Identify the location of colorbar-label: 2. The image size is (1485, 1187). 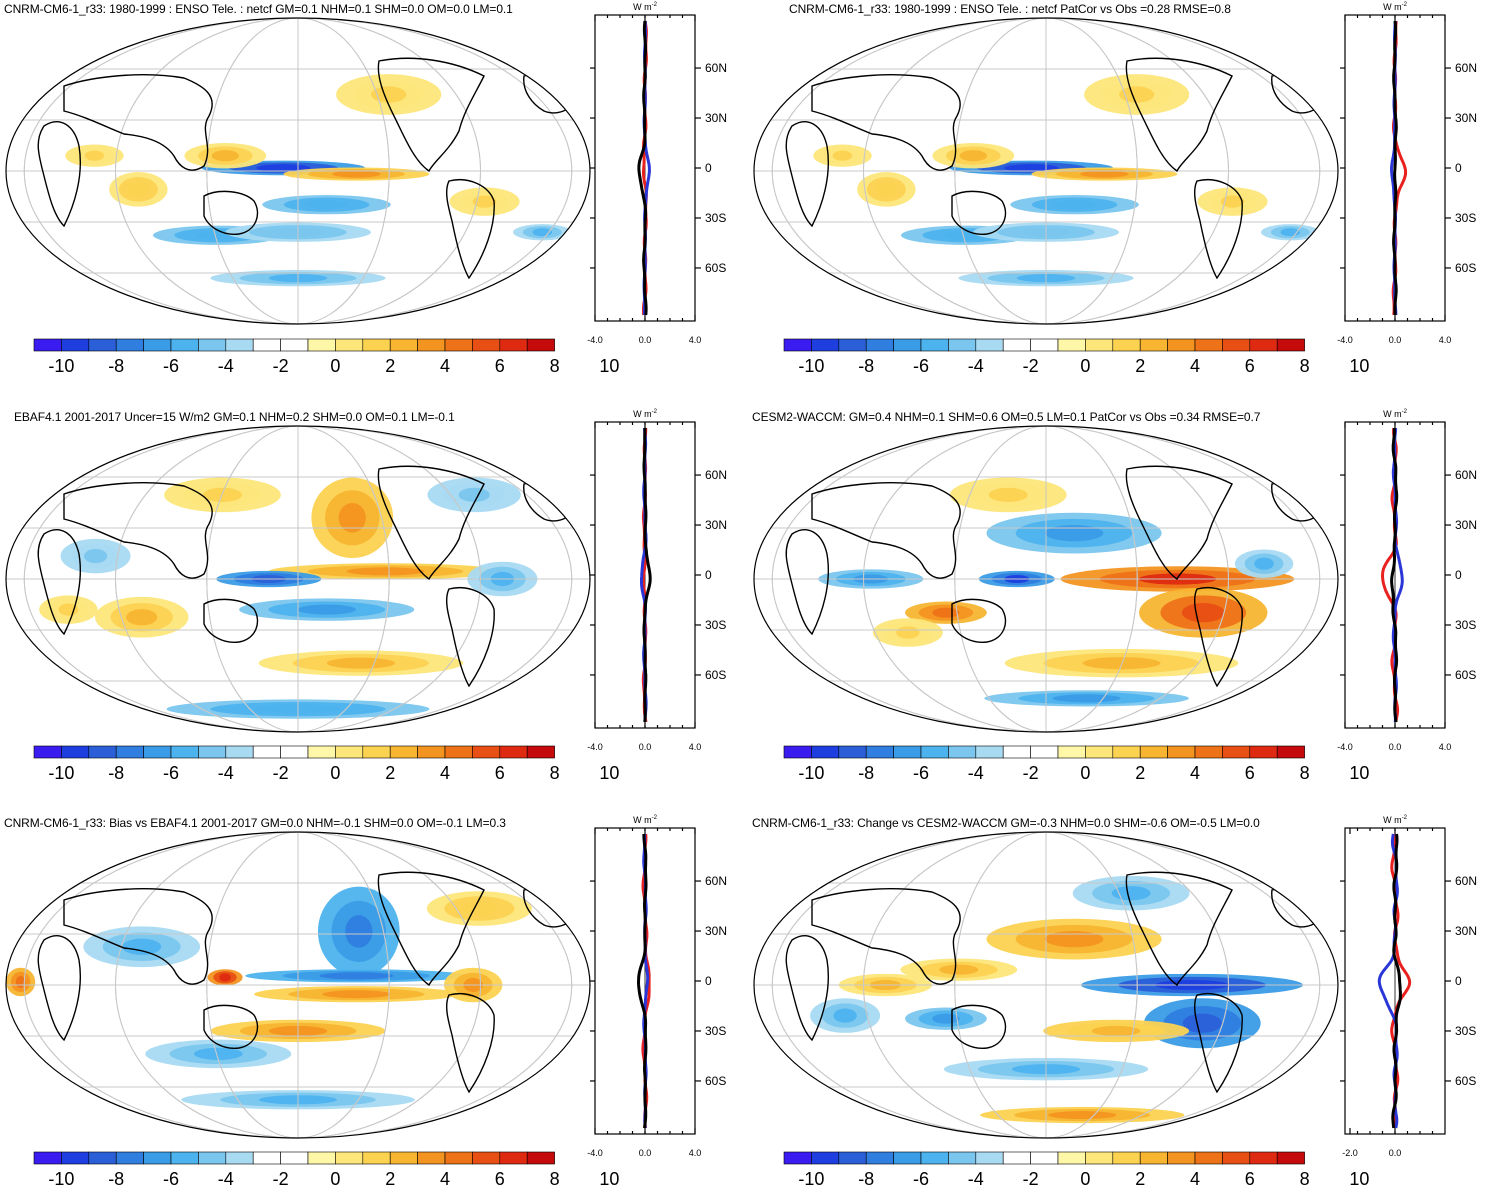
(390, 366).